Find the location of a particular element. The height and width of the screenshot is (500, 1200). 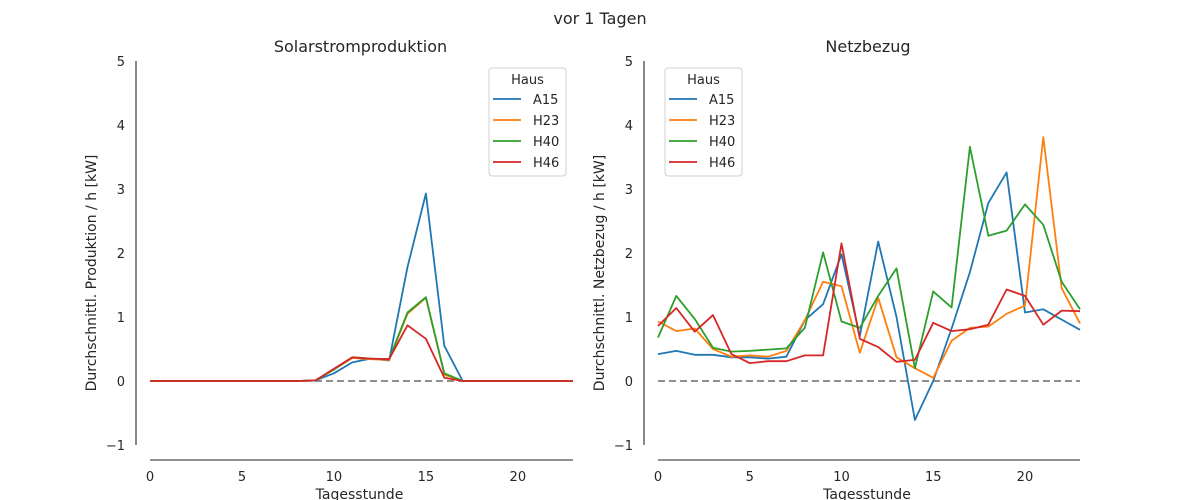

series-line-h23 is located at coordinates (361, 339).